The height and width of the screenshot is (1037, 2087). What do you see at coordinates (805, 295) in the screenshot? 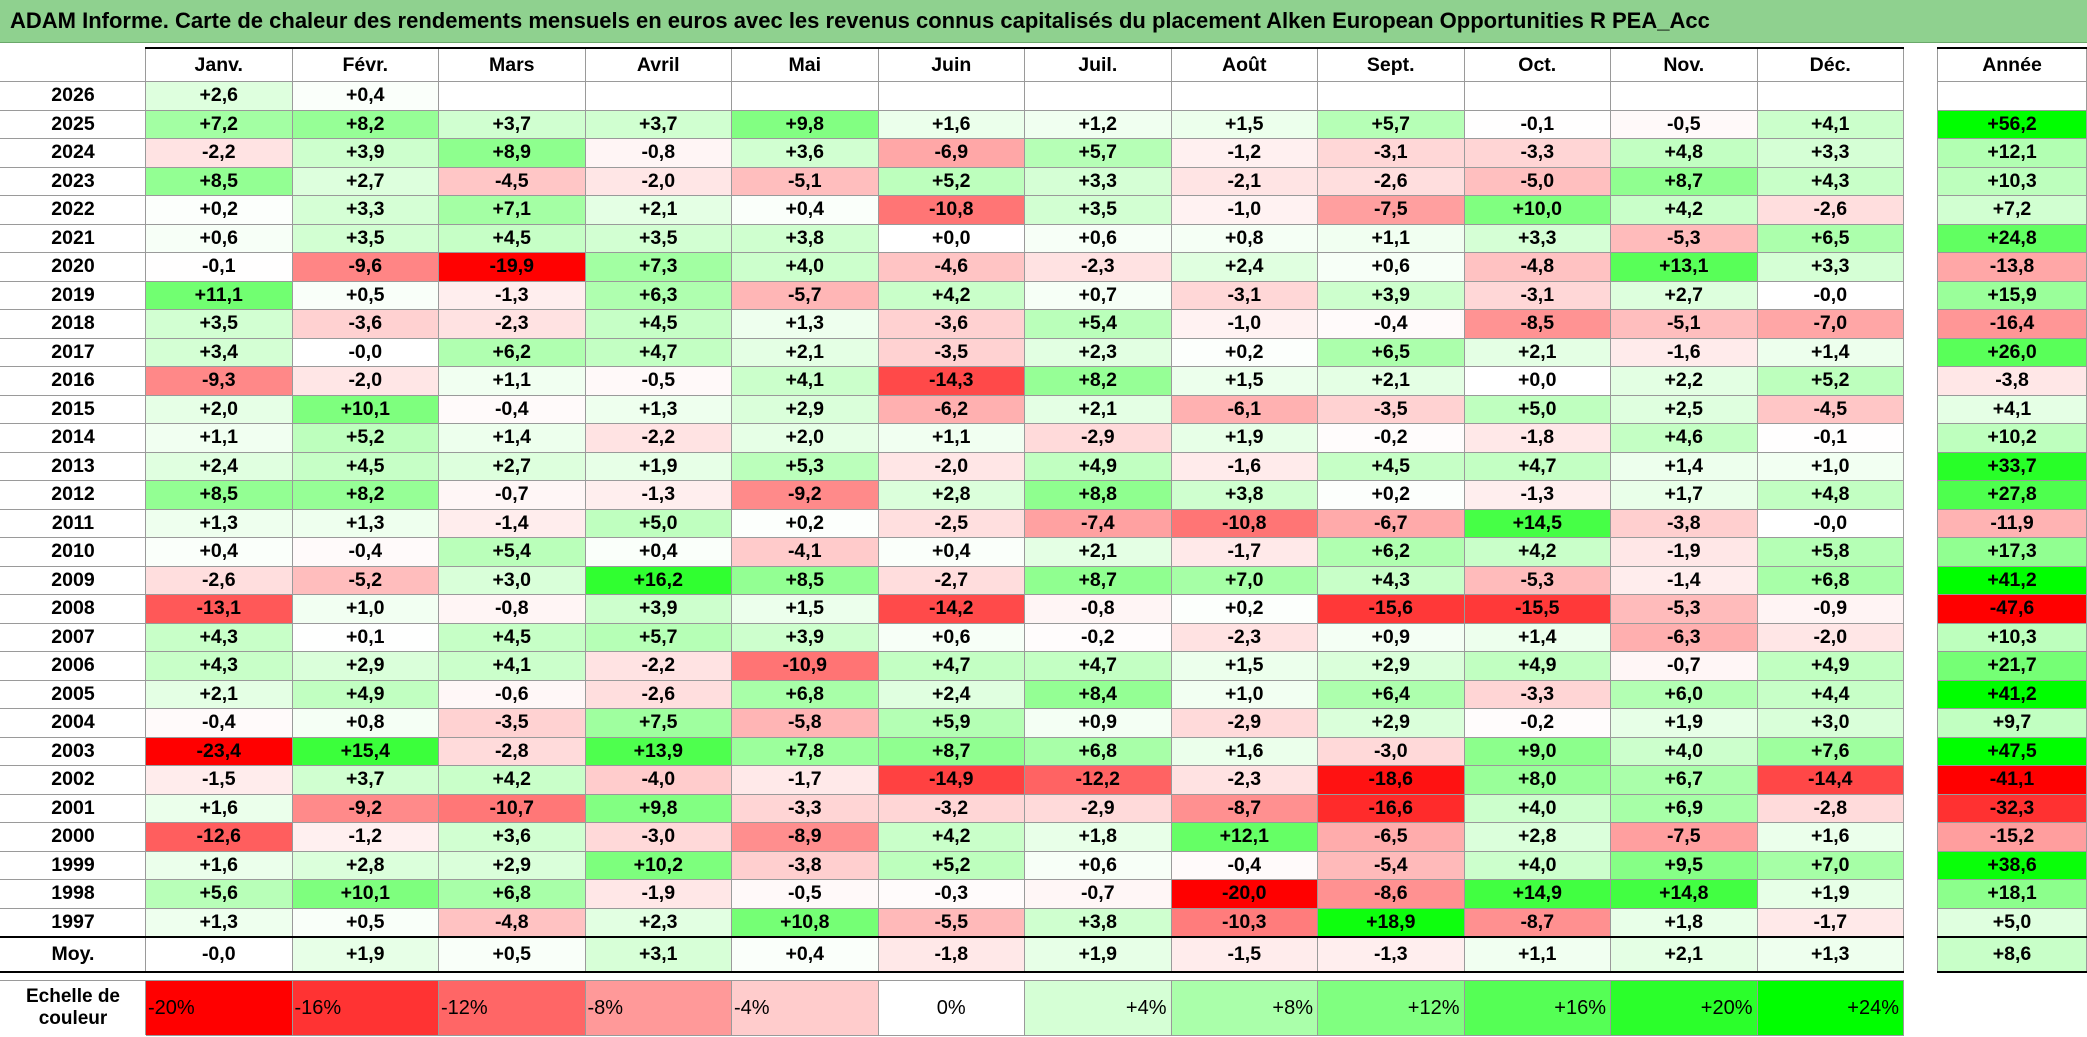
I see `heatmap-cell: -5,7` at bounding box center [805, 295].